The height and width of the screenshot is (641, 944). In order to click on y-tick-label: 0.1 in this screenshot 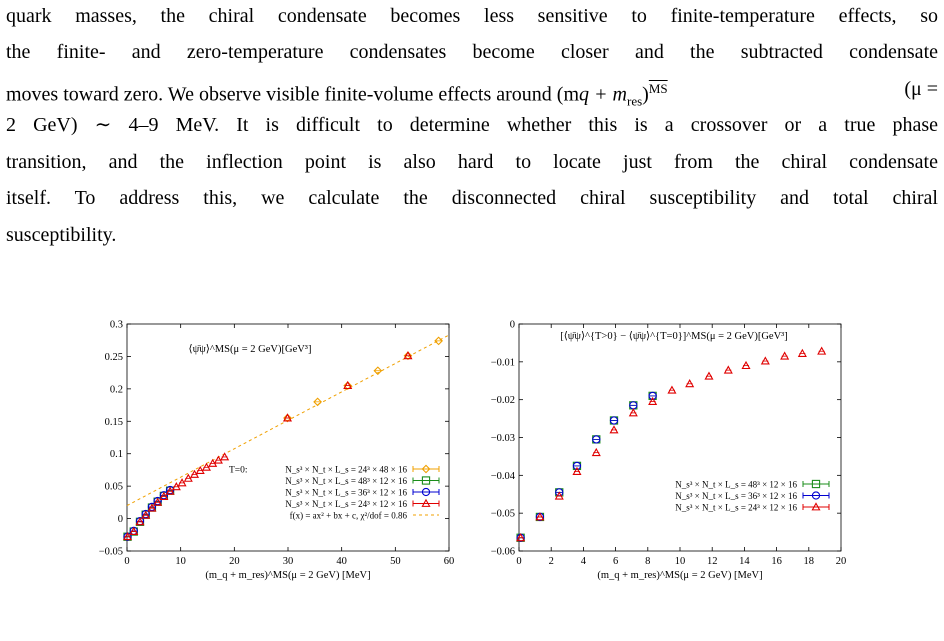, I will do `click(116, 454)`.